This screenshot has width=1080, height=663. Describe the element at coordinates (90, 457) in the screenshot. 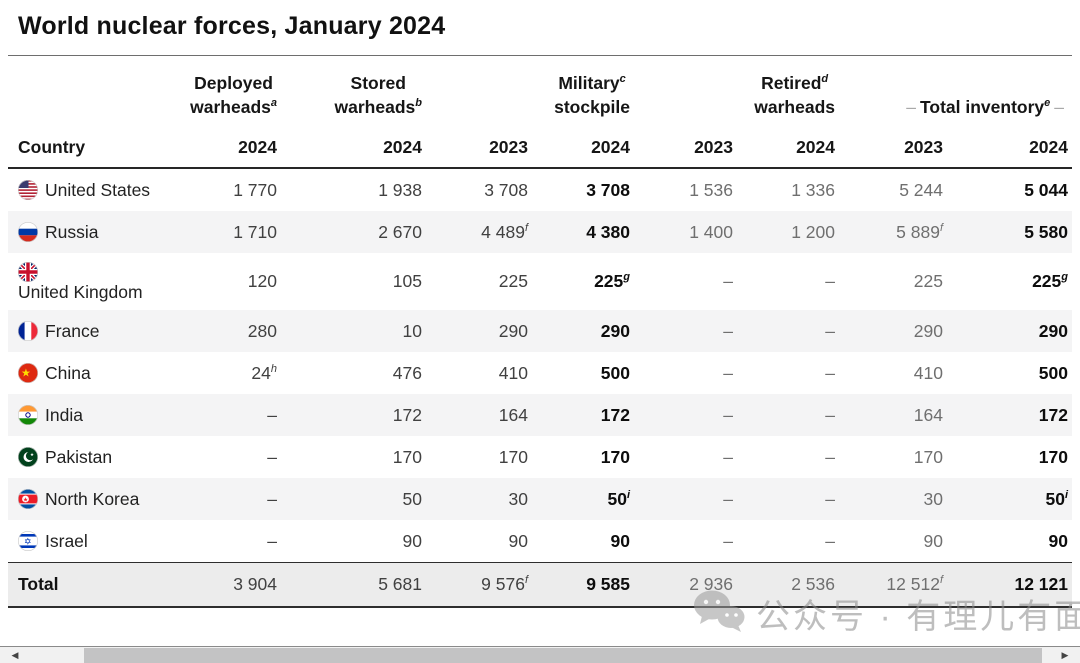

I see `country-cell: ★ Pakistan` at that location.